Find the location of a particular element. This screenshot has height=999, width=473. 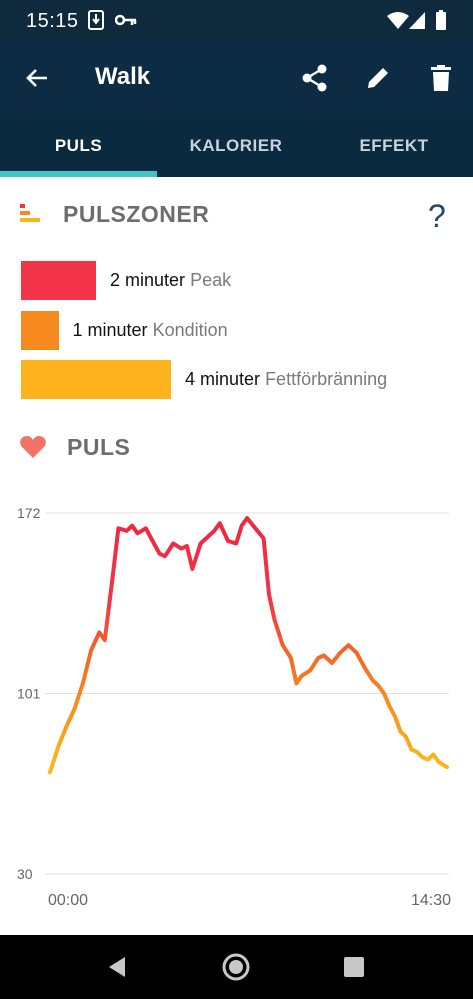

back-arrow-icon is located at coordinates (36, 78).